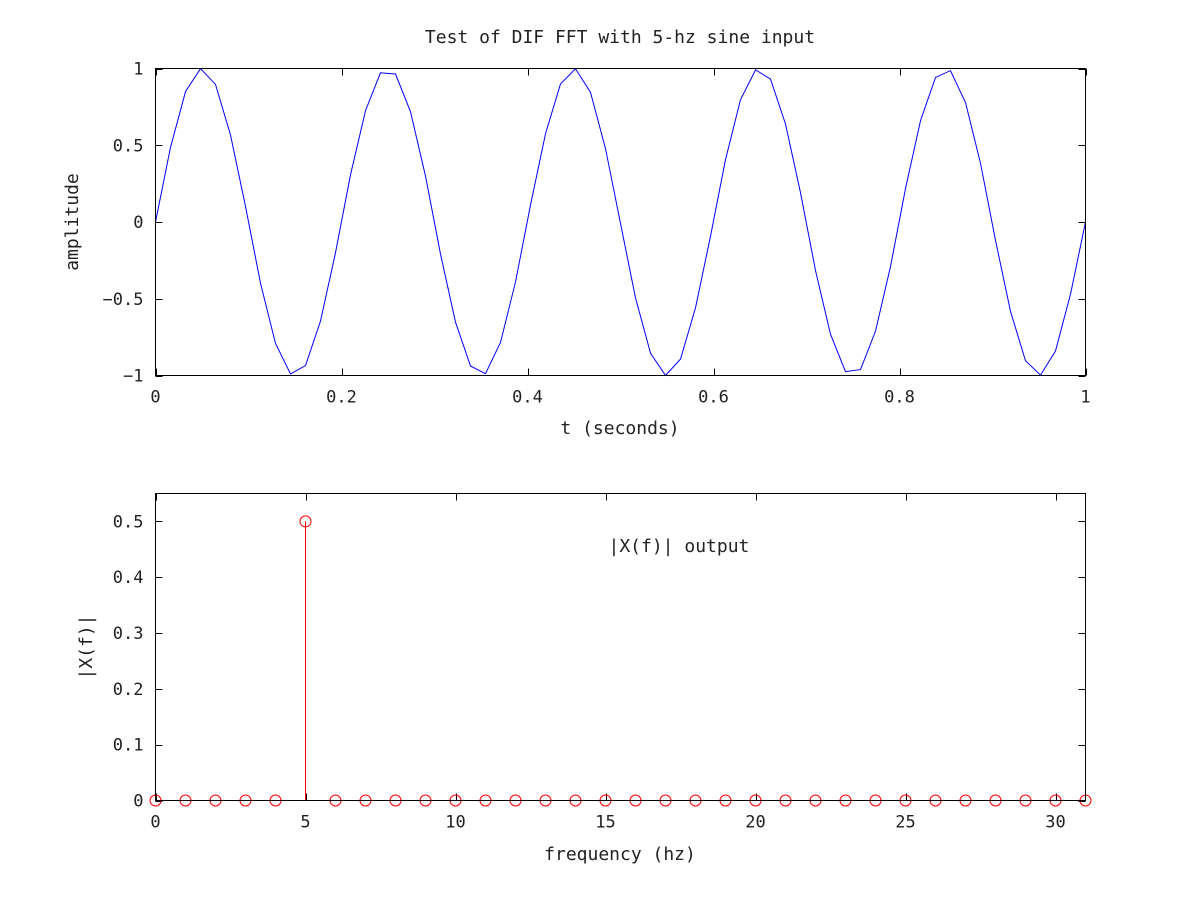  I want to click on time-domain-x-tick-label: 0.2, so click(341, 398).